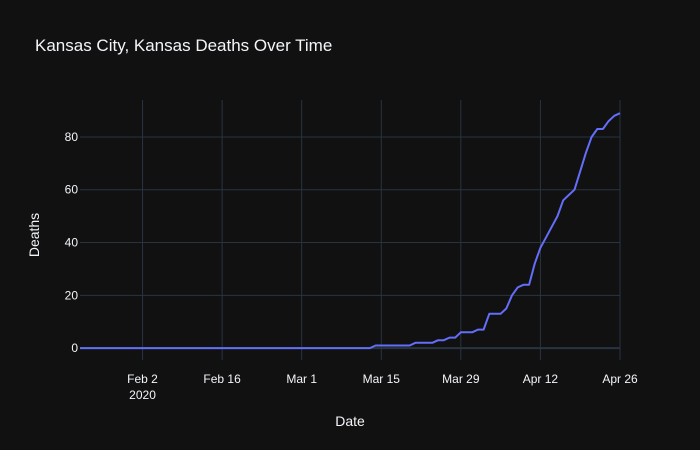  I want to click on x-tick-label: Mar 1, so click(301, 379).